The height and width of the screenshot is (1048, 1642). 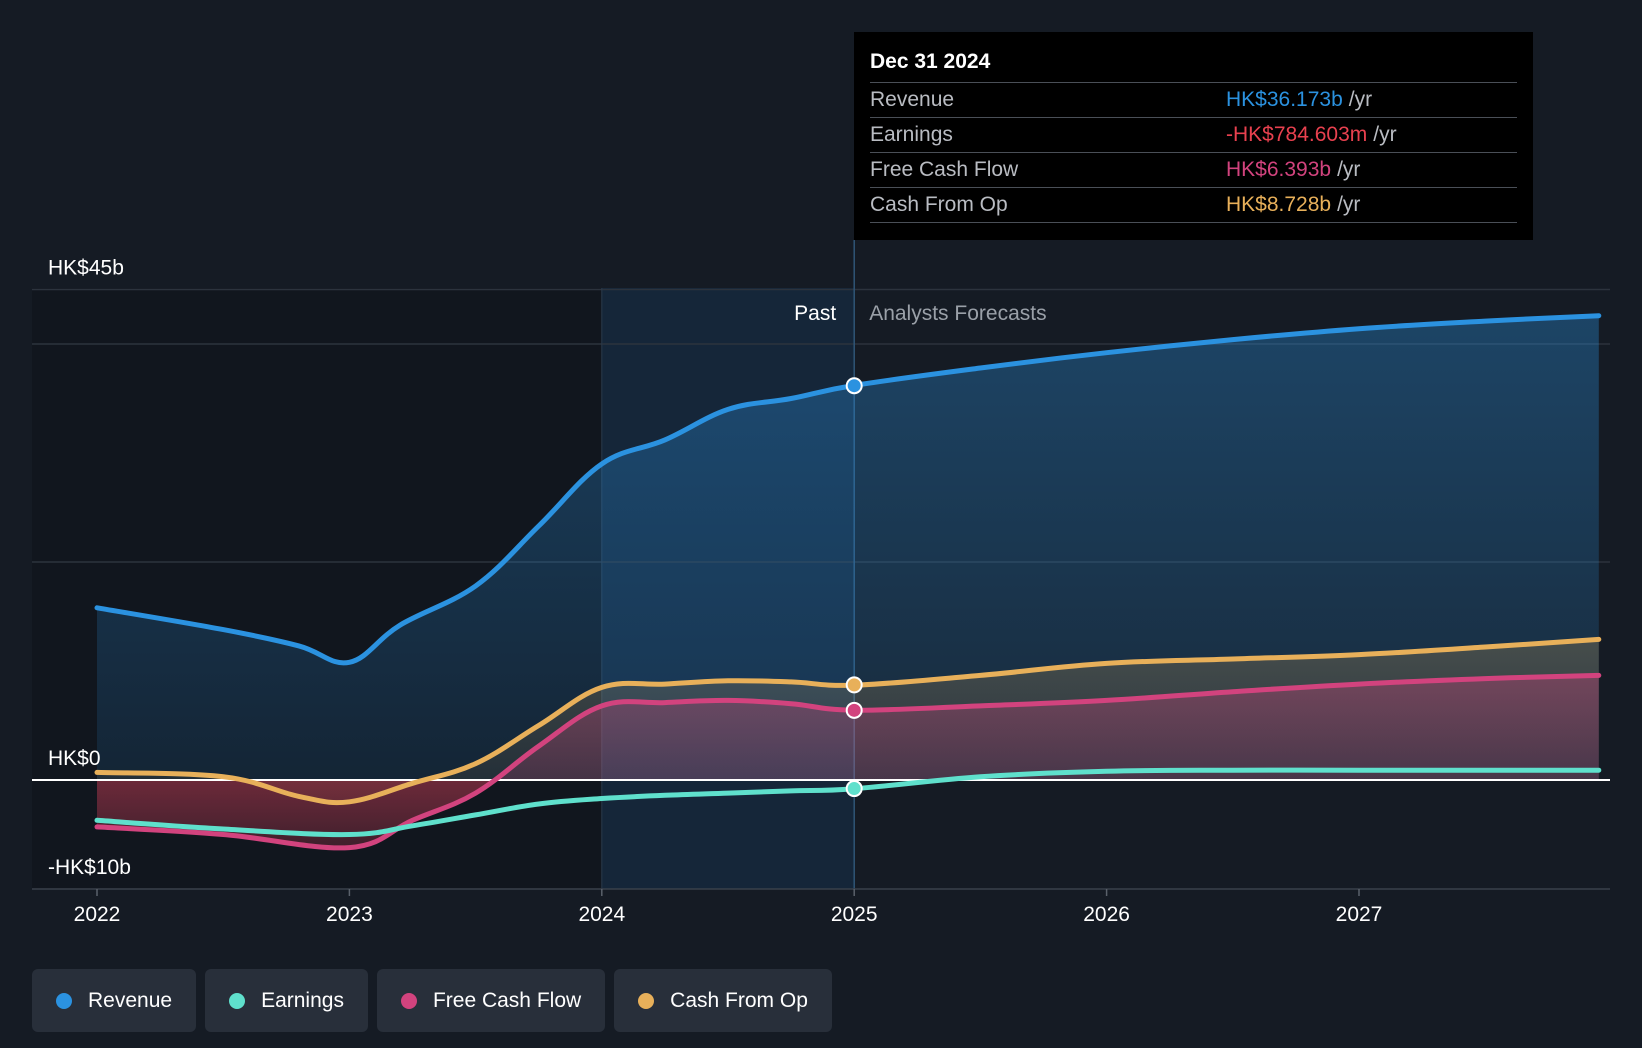 What do you see at coordinates (646, 1000) in the screenshot?
I see `cash-from-op-dot-icon` at bounding box center [646, 1000].